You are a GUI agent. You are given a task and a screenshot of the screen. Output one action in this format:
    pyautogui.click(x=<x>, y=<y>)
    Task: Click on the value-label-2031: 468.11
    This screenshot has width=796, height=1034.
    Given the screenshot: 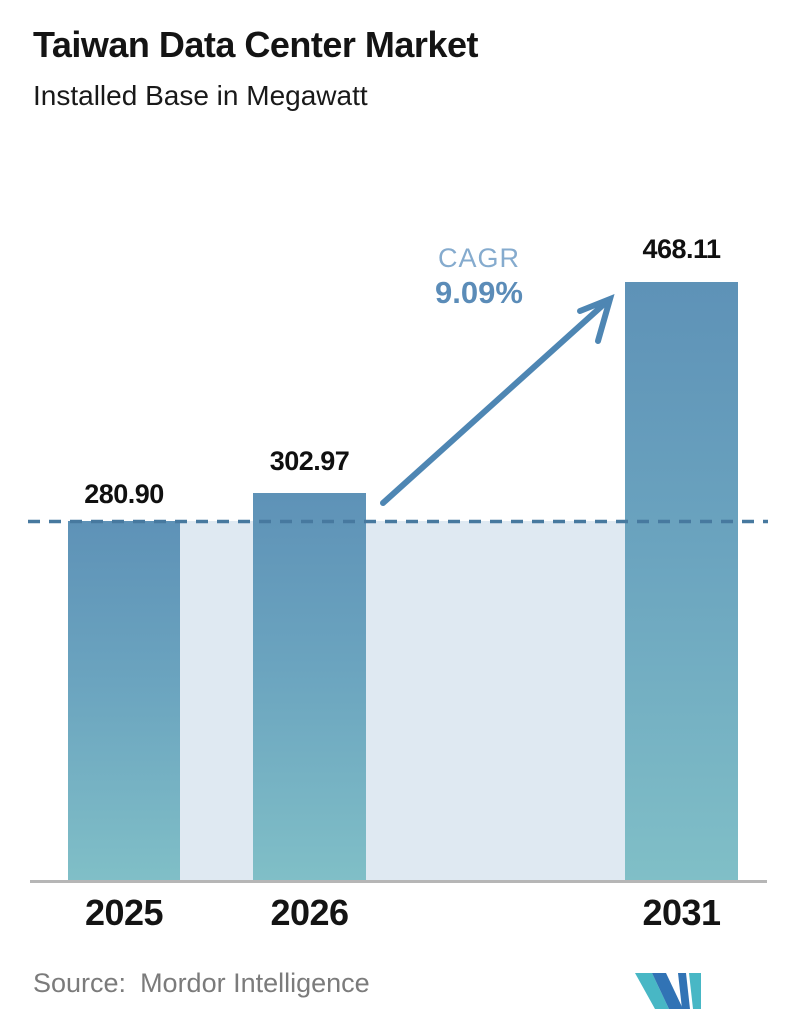 What is the action you would take?
    pyautogui.click(x=681, y=249)
    